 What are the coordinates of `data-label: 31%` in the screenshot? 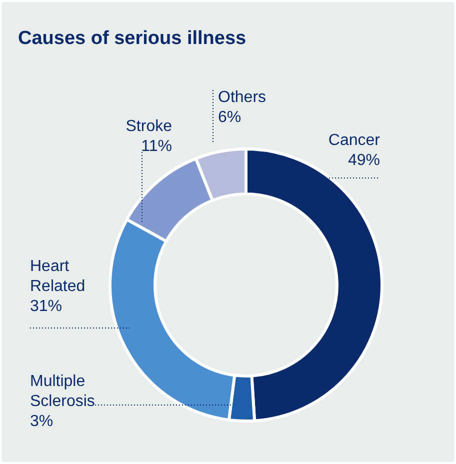 It's located at (46, 306).